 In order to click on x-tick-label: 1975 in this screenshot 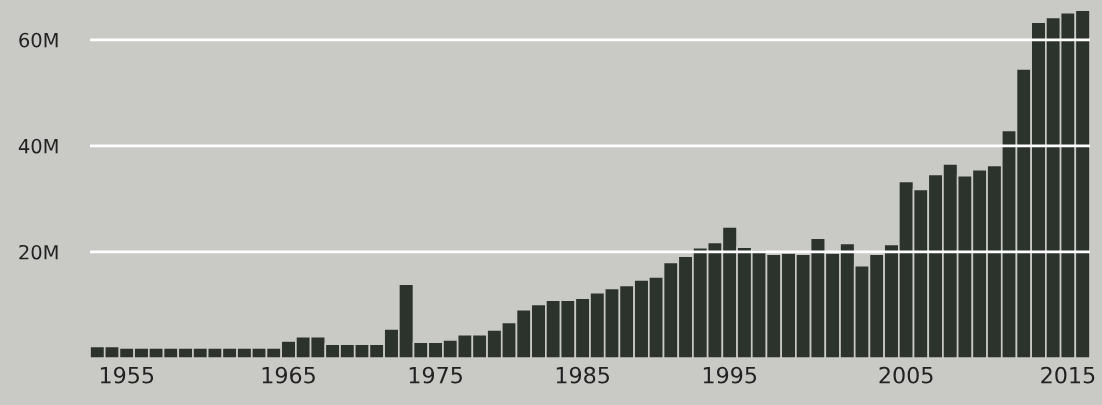, I will do `click(435, 375)`.